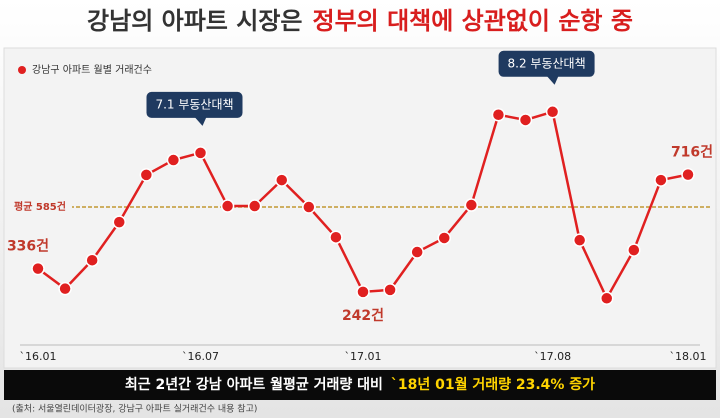 Image resolution: width=720 pixels, height=418 pixels. I want to click on x-tick-label: `17.08, so click(552, 356).